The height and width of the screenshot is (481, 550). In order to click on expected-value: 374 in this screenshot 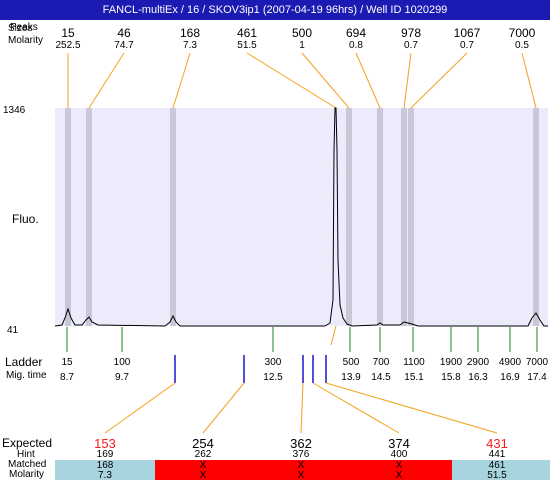, I will do `click(399, 443)`.